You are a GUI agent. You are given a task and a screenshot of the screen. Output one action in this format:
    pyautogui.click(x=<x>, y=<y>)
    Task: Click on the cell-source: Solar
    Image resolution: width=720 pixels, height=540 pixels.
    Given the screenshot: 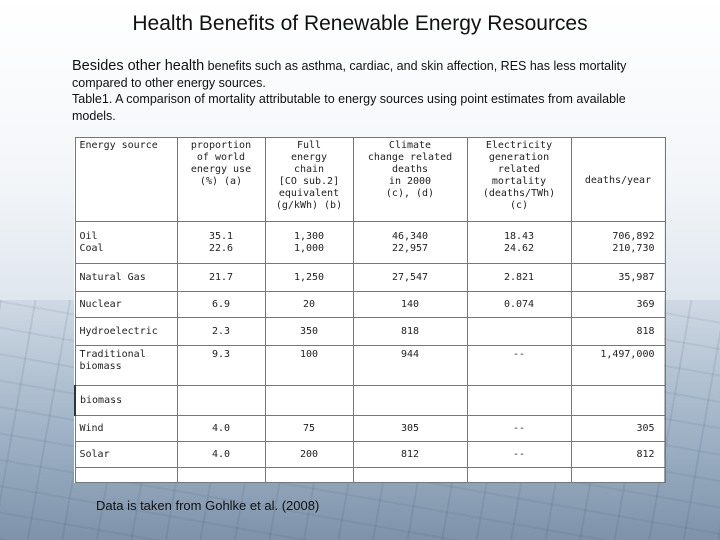 What is the action you would take?
    pyautogui.click(x=126, y=454)
    